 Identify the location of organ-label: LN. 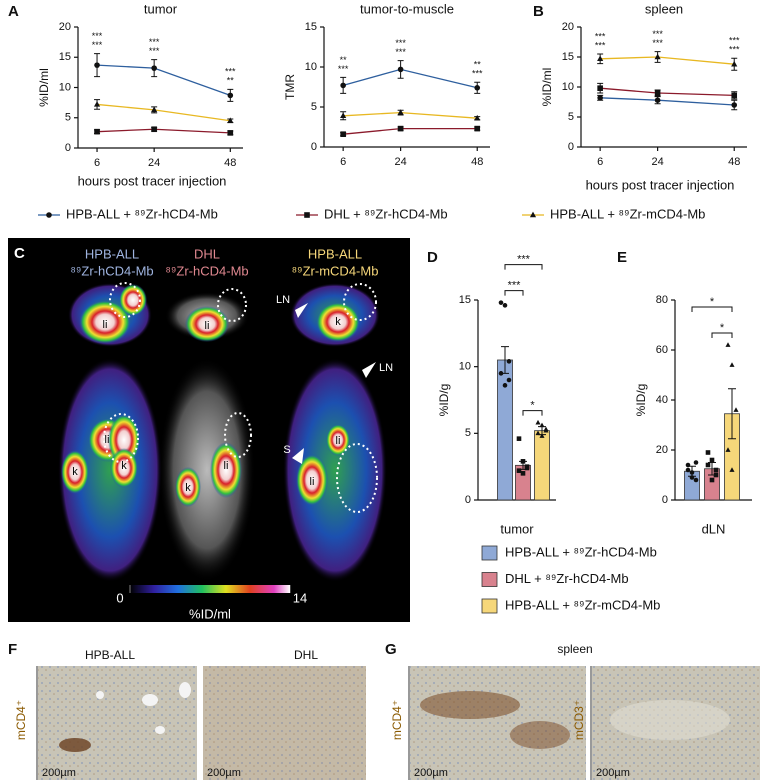
(283, 300).